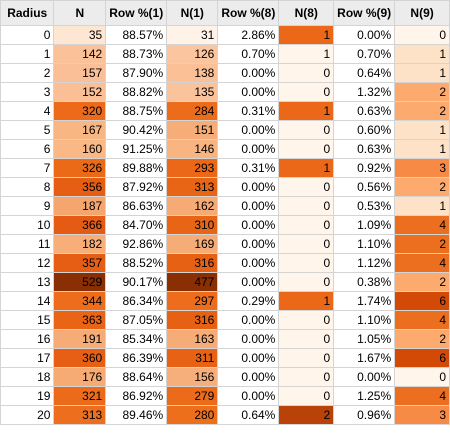 This screenshot has height=447, width=450. I want to click on cell-n-9: 6, so click(422, 358).